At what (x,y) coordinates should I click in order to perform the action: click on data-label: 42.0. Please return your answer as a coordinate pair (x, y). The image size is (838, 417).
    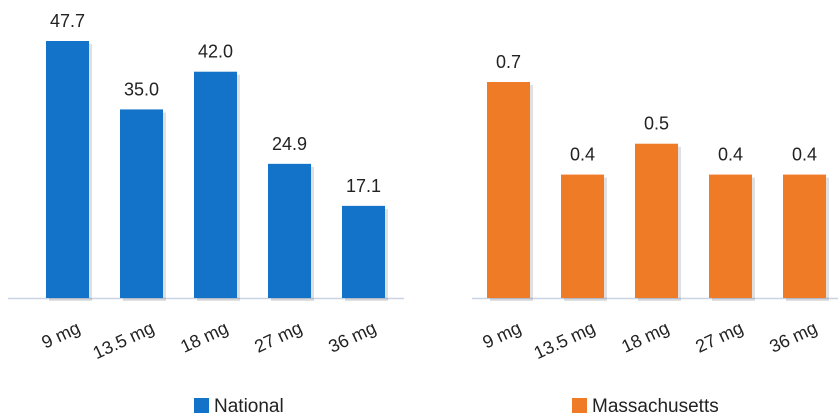
    Looking at the image, I should click on (215, 52).